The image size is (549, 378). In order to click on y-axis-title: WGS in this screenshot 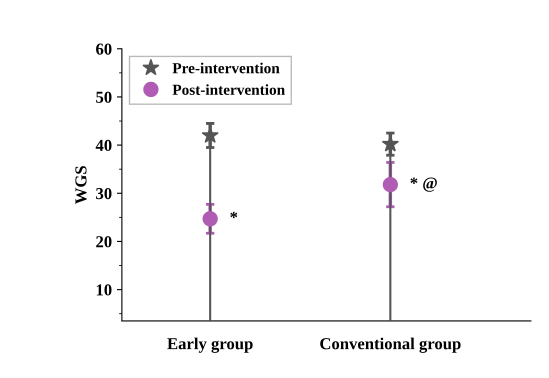, I will do `click(81, 185)`.